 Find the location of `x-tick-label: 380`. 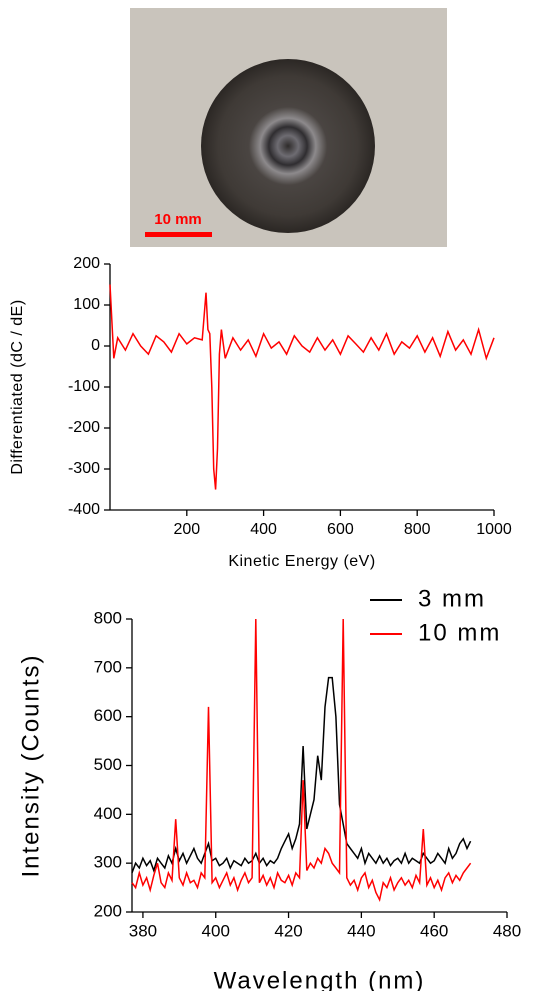

x-tick-label: 380 is located at coordinates (143, 930).